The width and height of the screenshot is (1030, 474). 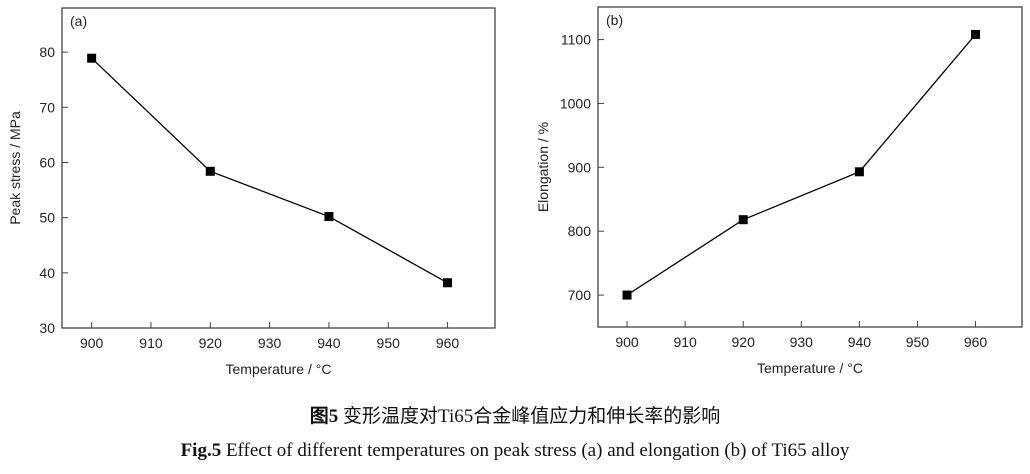 I want to click on panel-a-y-axis-label: Peak stress / MPa, so click(x=15, y=168).